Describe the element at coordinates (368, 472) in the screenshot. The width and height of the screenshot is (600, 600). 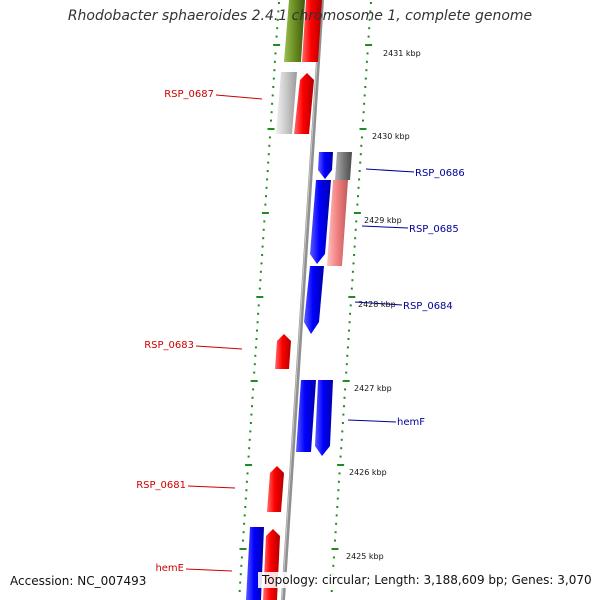
I see `kbp-label: 2426 kbp` at that location.